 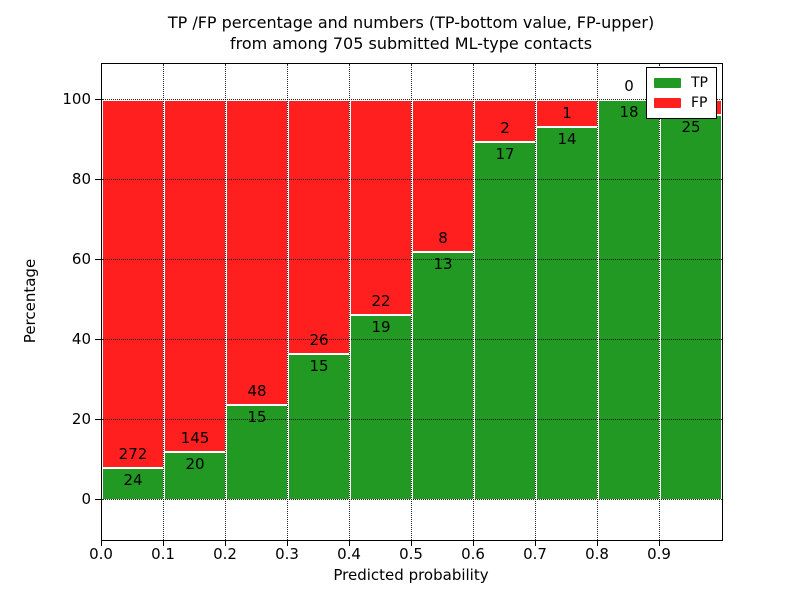 What do you see at coordinates (567, 138) in the screenshot?
I see `bar-label-tp: 14` at bounding box center [567, 138].